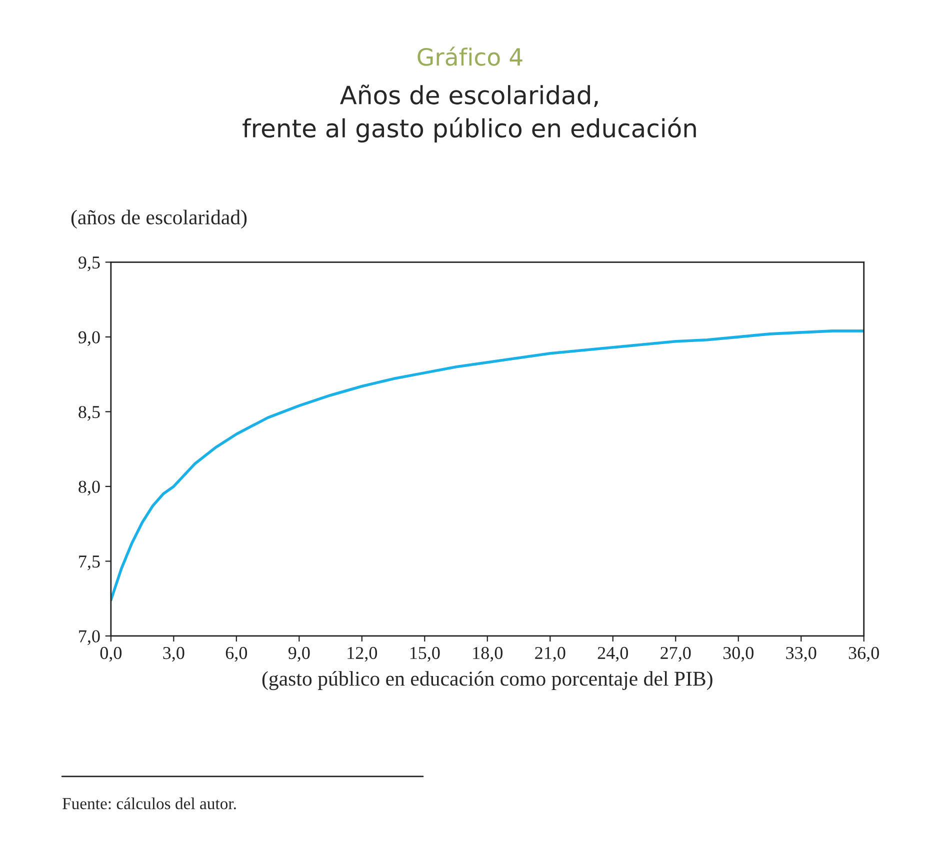  Describe the element at coordinates (675, 654) in the screenshot. I see `x-tick-label: 27,0` at that location.